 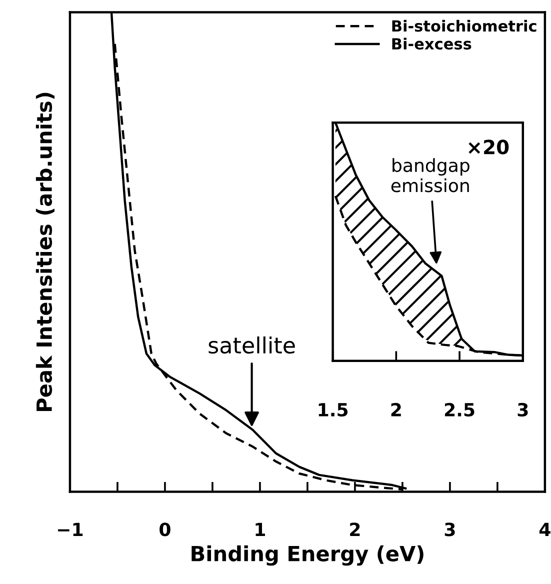 What do you see at coordinates (544, 529) in the screenshot?
I see `x-tick-label: 4` at bounding box center [544, 529].